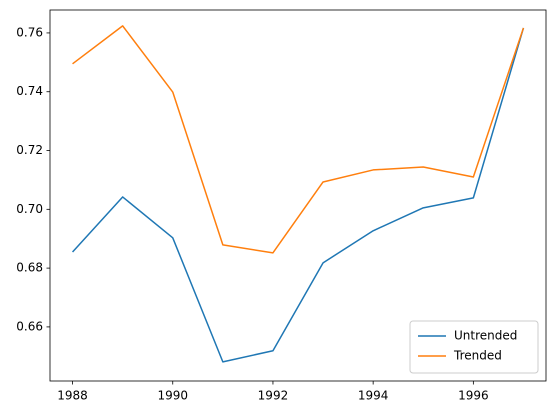 Image resolution: width=556 pixels, height=413 pixels. I want to click on x-tick-label: 1988, so click(72, 396).